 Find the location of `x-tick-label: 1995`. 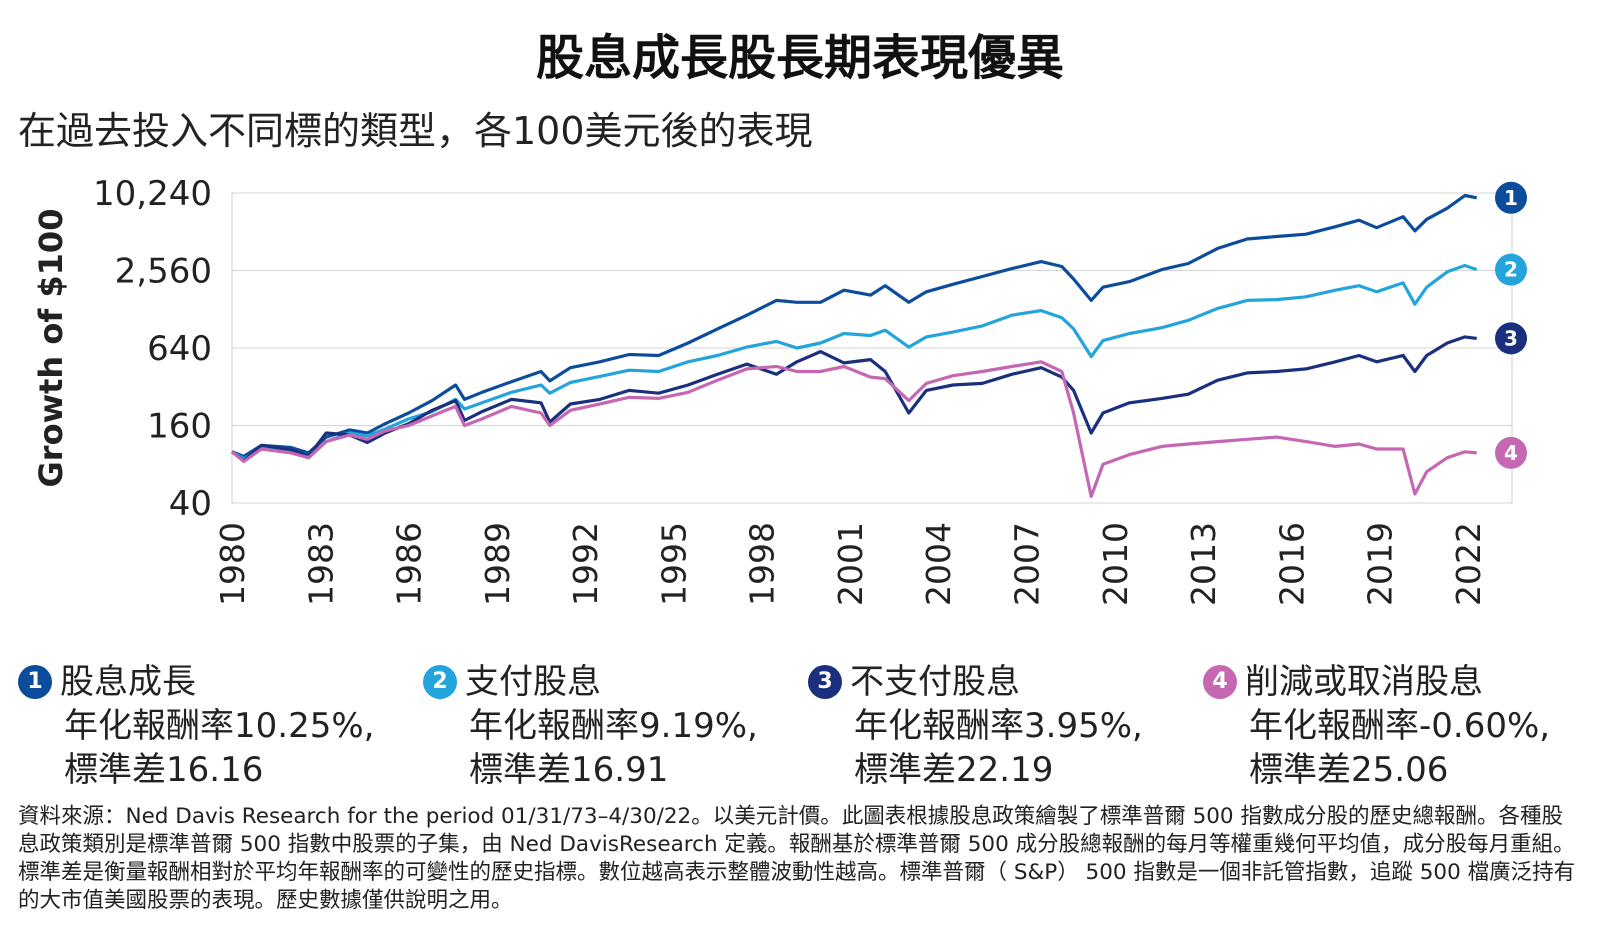

x-tick-label: 1995 is located at coordinates (673, 564).